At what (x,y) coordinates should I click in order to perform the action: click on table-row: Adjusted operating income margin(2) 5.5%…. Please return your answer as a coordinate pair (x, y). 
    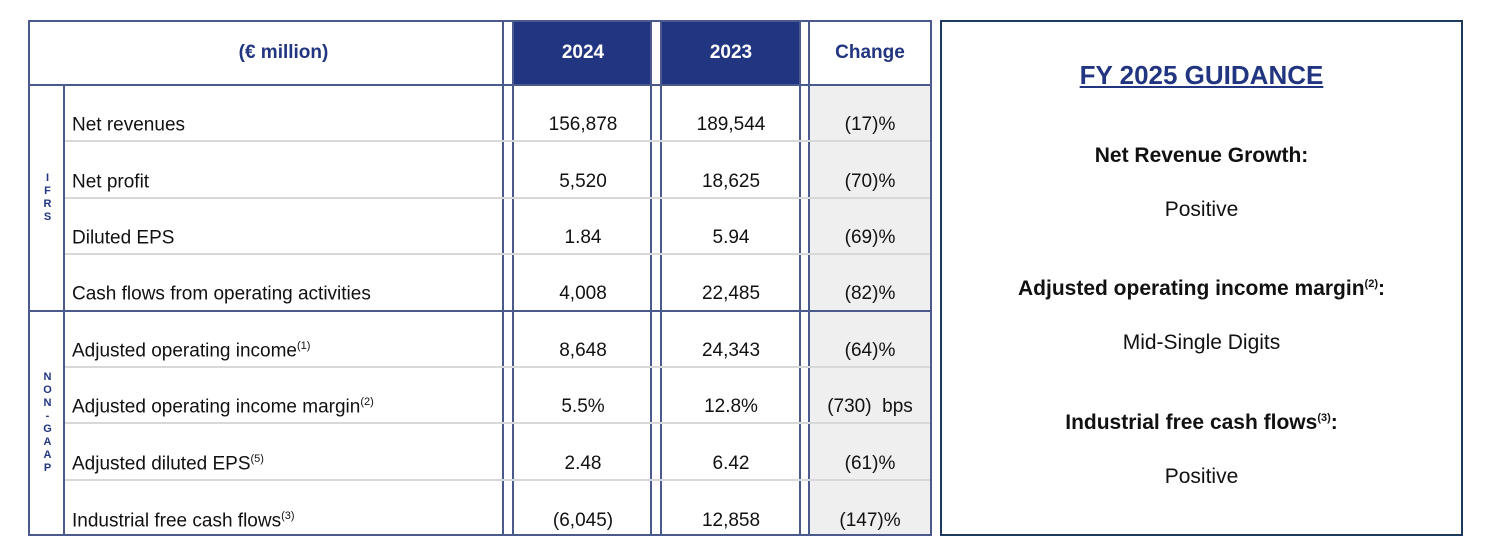
    Looking at the image, I should click on (497, 396).